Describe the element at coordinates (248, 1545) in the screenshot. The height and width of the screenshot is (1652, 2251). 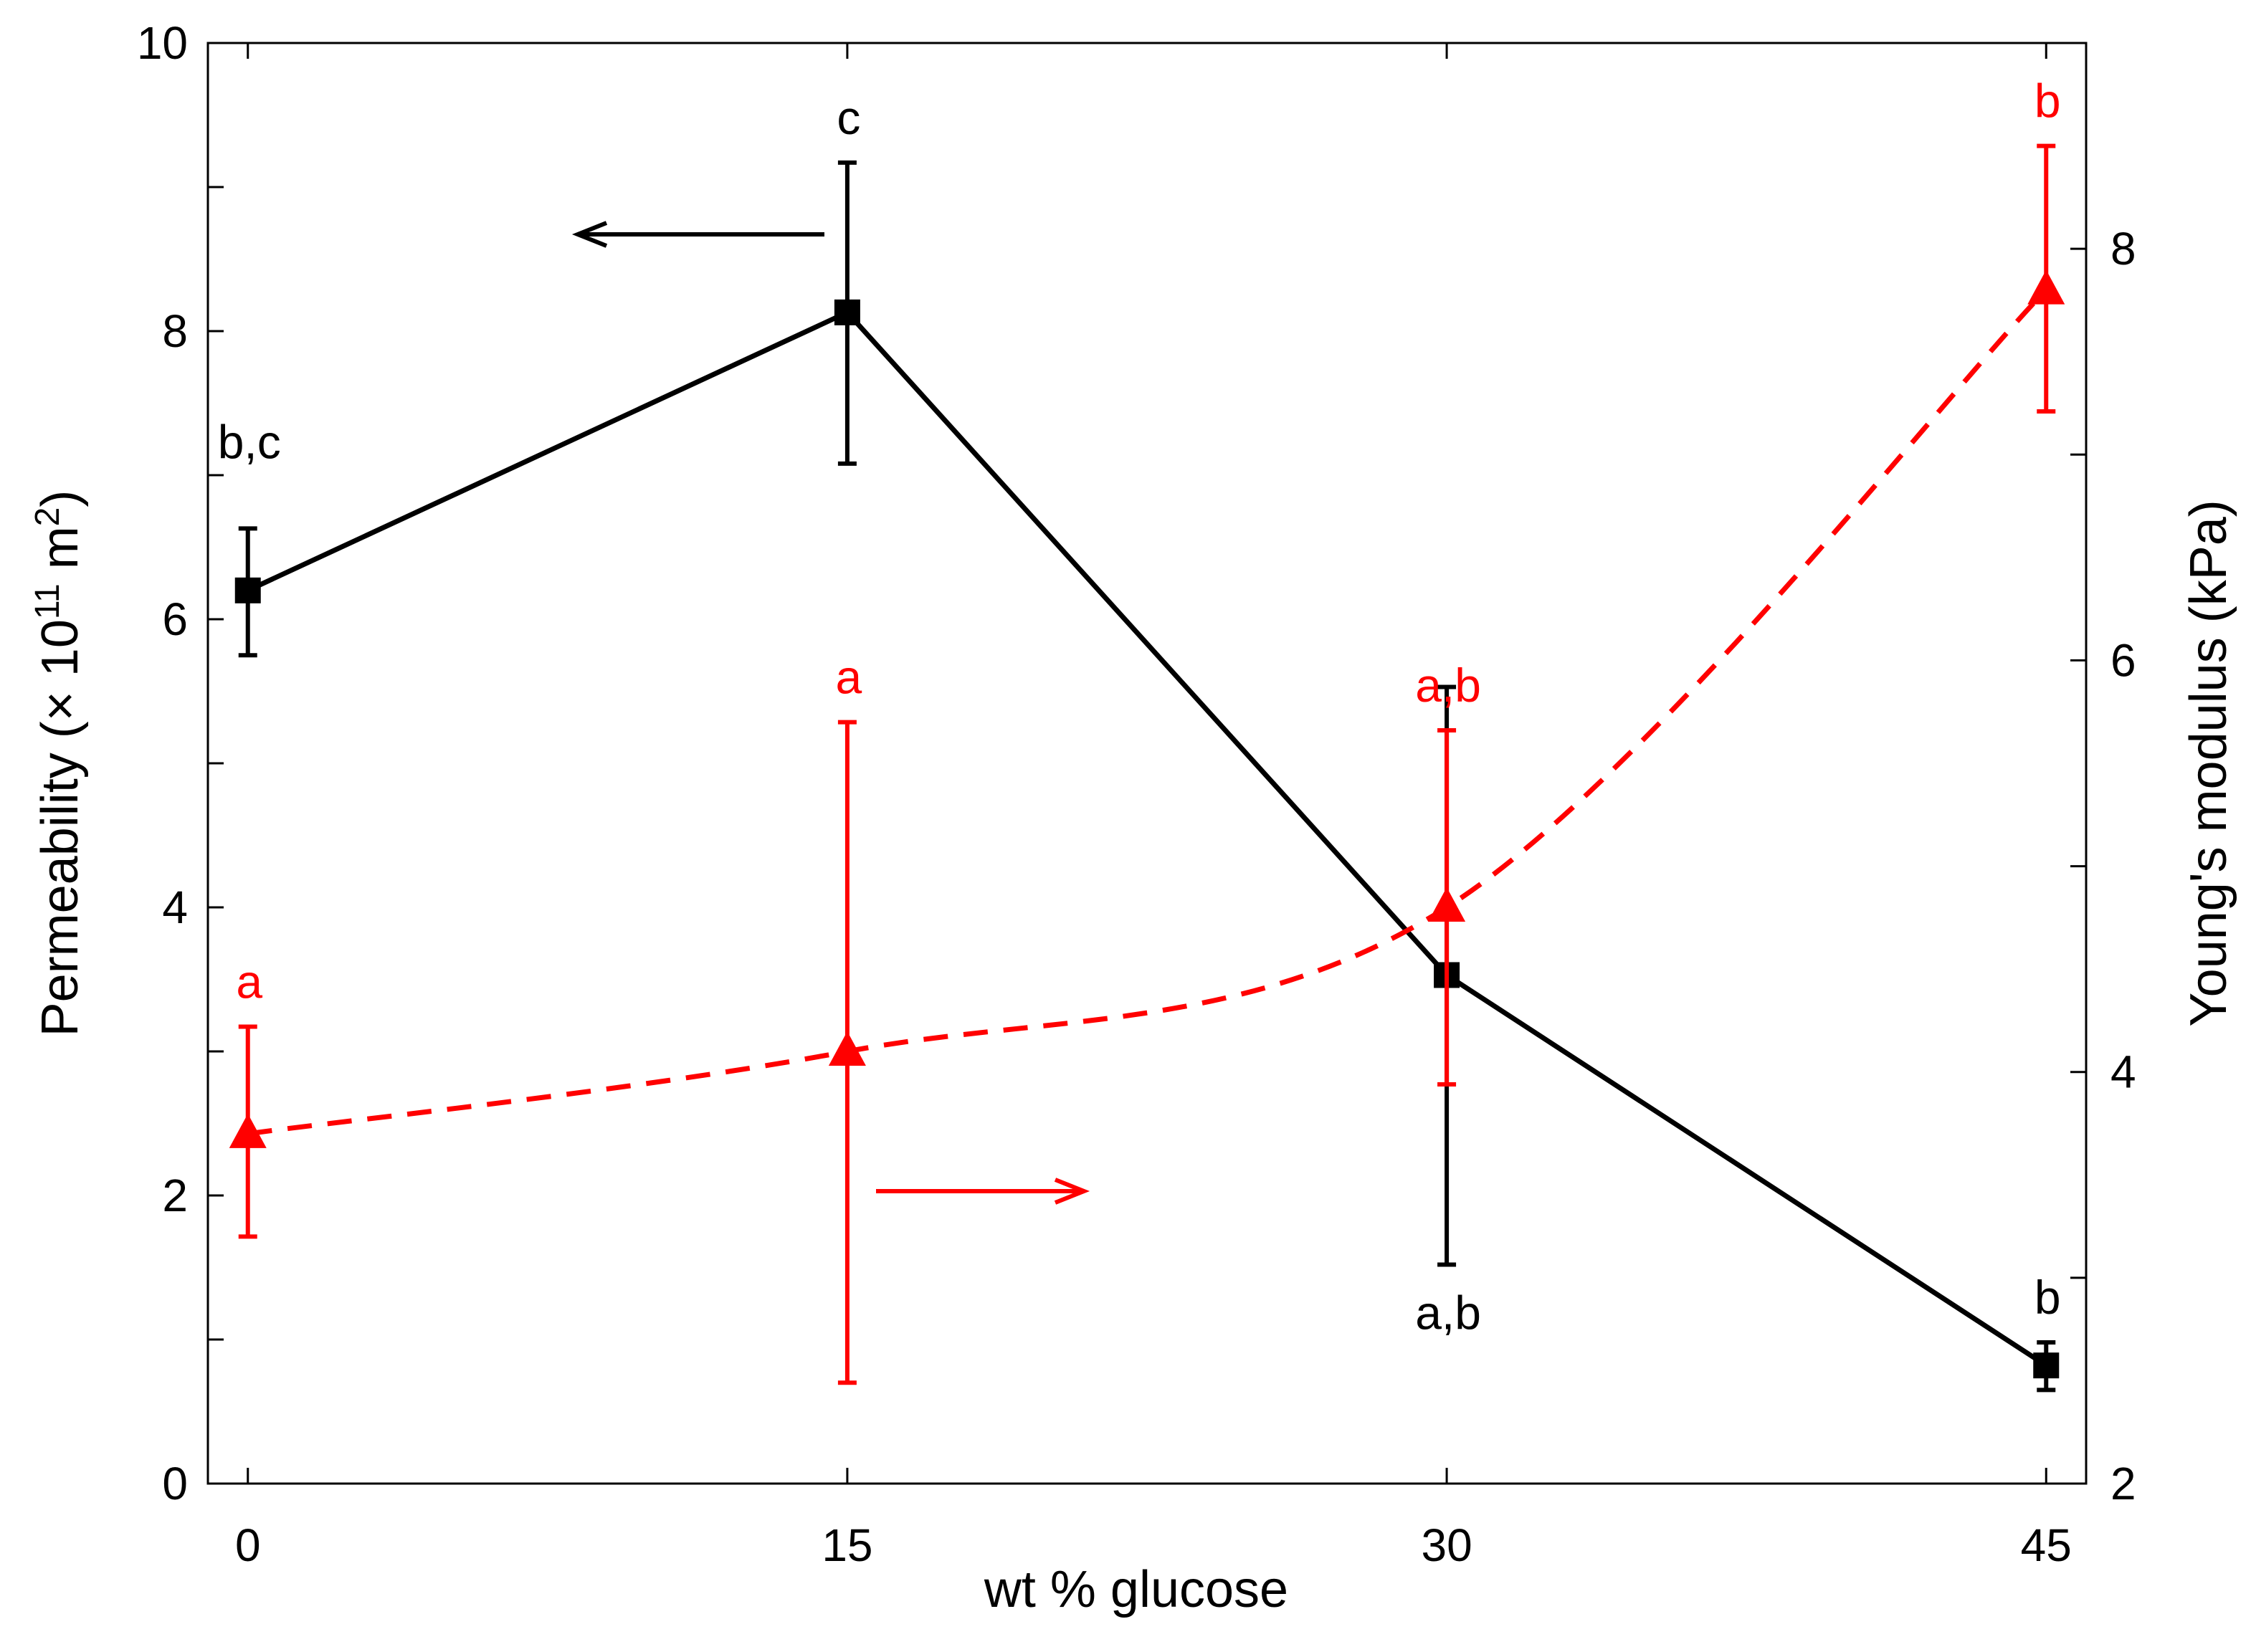
I see `x-tick-label: 0` at that location.